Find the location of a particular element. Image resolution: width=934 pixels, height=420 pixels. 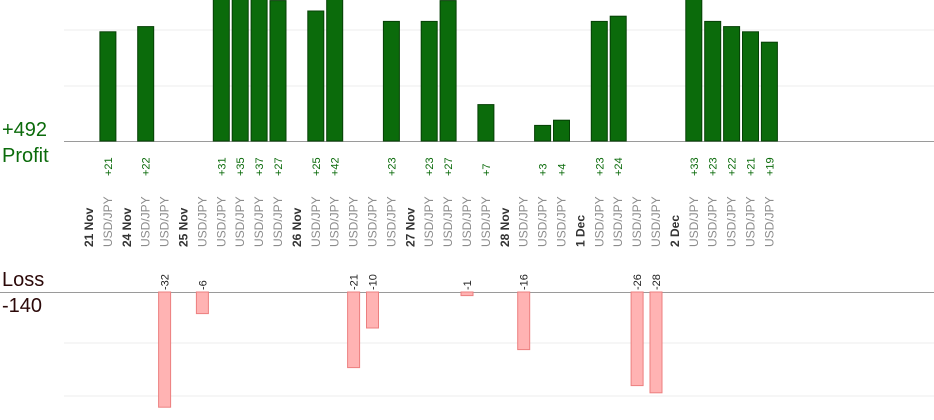

profit-value-label: +4 is located at coordinates (563, 169).